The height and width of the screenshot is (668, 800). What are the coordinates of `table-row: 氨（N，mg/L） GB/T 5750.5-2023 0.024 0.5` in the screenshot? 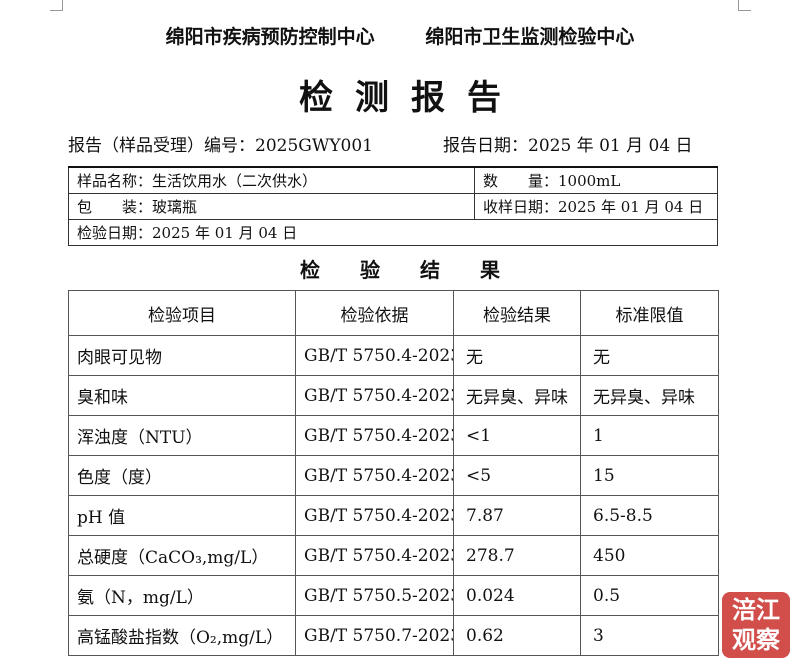 It's located at (393, 595).